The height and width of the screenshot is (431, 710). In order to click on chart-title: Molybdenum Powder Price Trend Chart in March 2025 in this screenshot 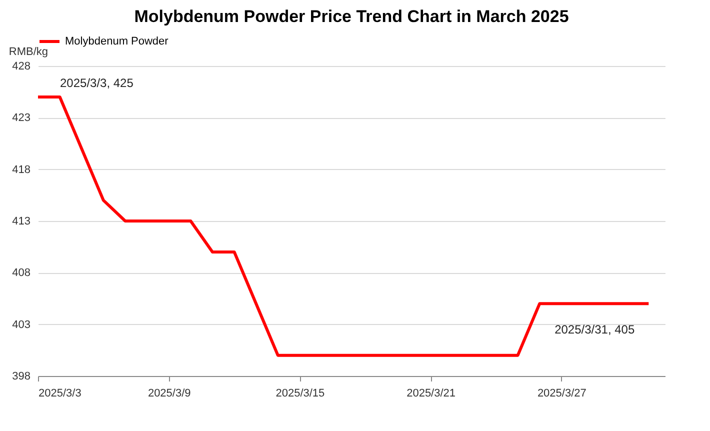, I will do `click(351, 16)`.